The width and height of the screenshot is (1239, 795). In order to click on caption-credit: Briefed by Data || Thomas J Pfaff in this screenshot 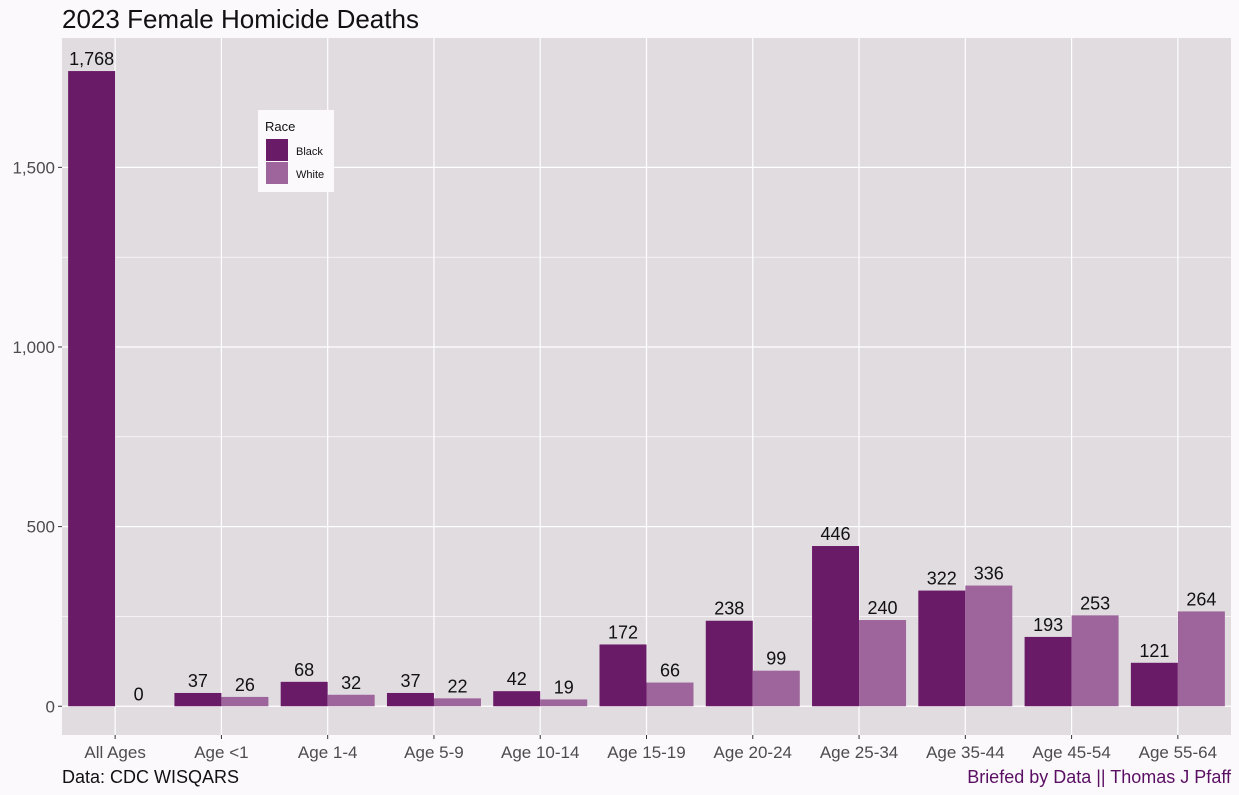, I will do `click(1099, 777)`.